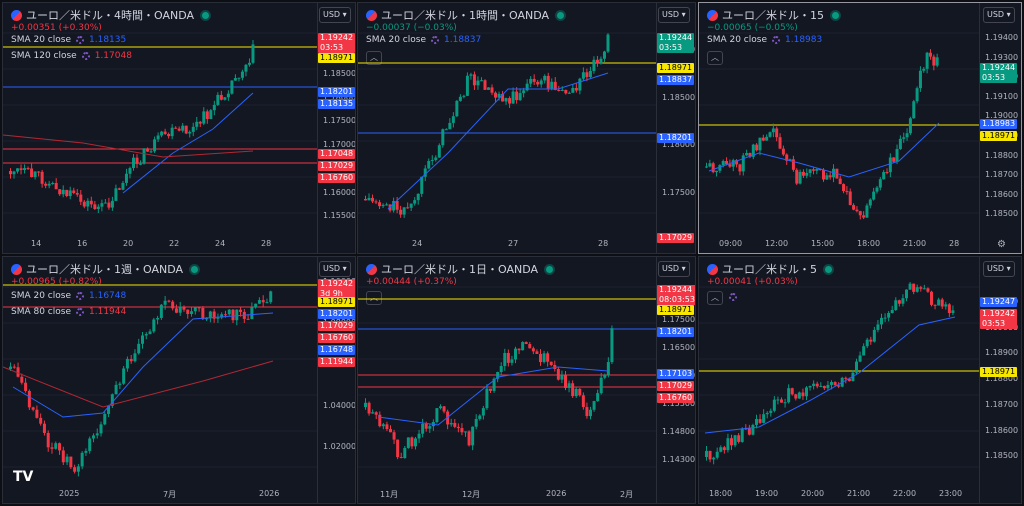 This screenshot has height=506, width=1024. I want to click on price-tick-label: 1.15500, so click(339, 216).